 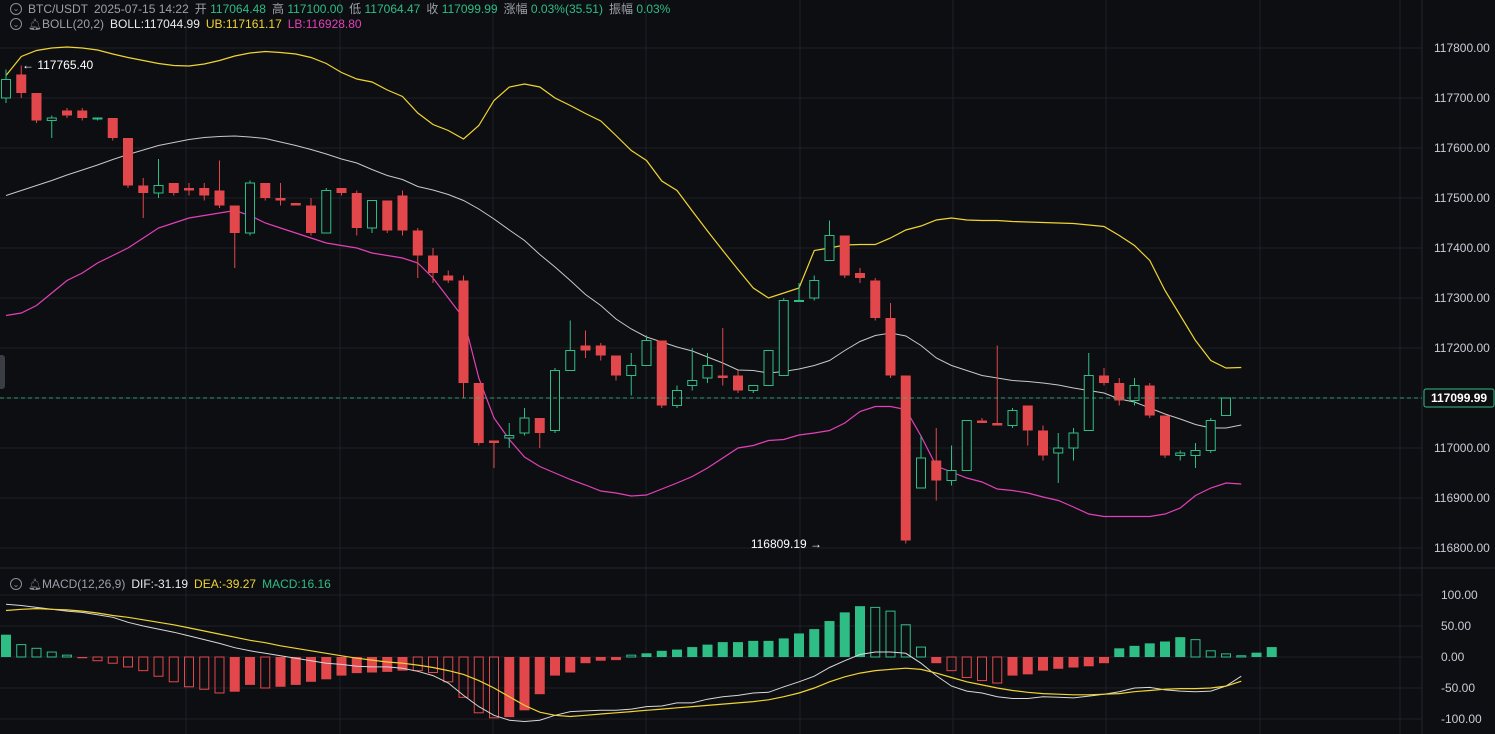 I want to click on open-label: 开, so click(x=200, y=9).